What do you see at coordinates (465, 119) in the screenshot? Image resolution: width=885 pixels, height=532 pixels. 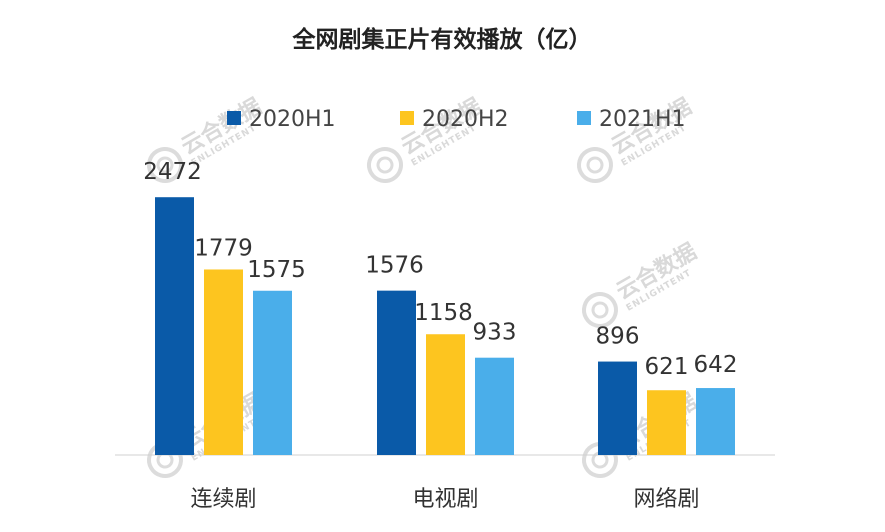 I see `legend-label-2020H2: 2020H2` at bounding box center [465, 119].